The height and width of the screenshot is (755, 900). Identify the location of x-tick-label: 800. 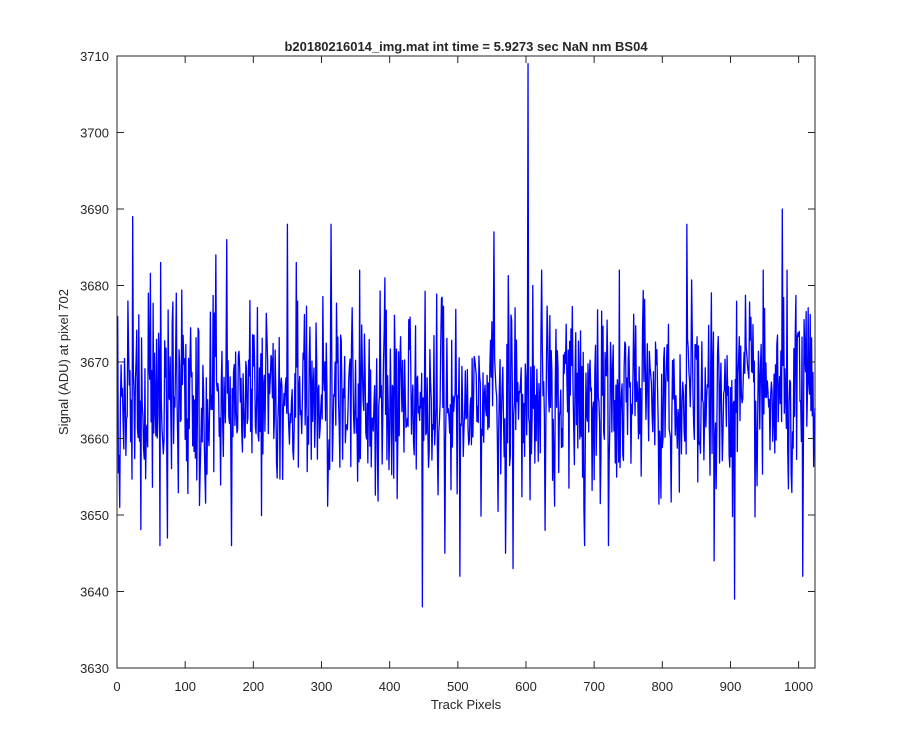
(662, 686).